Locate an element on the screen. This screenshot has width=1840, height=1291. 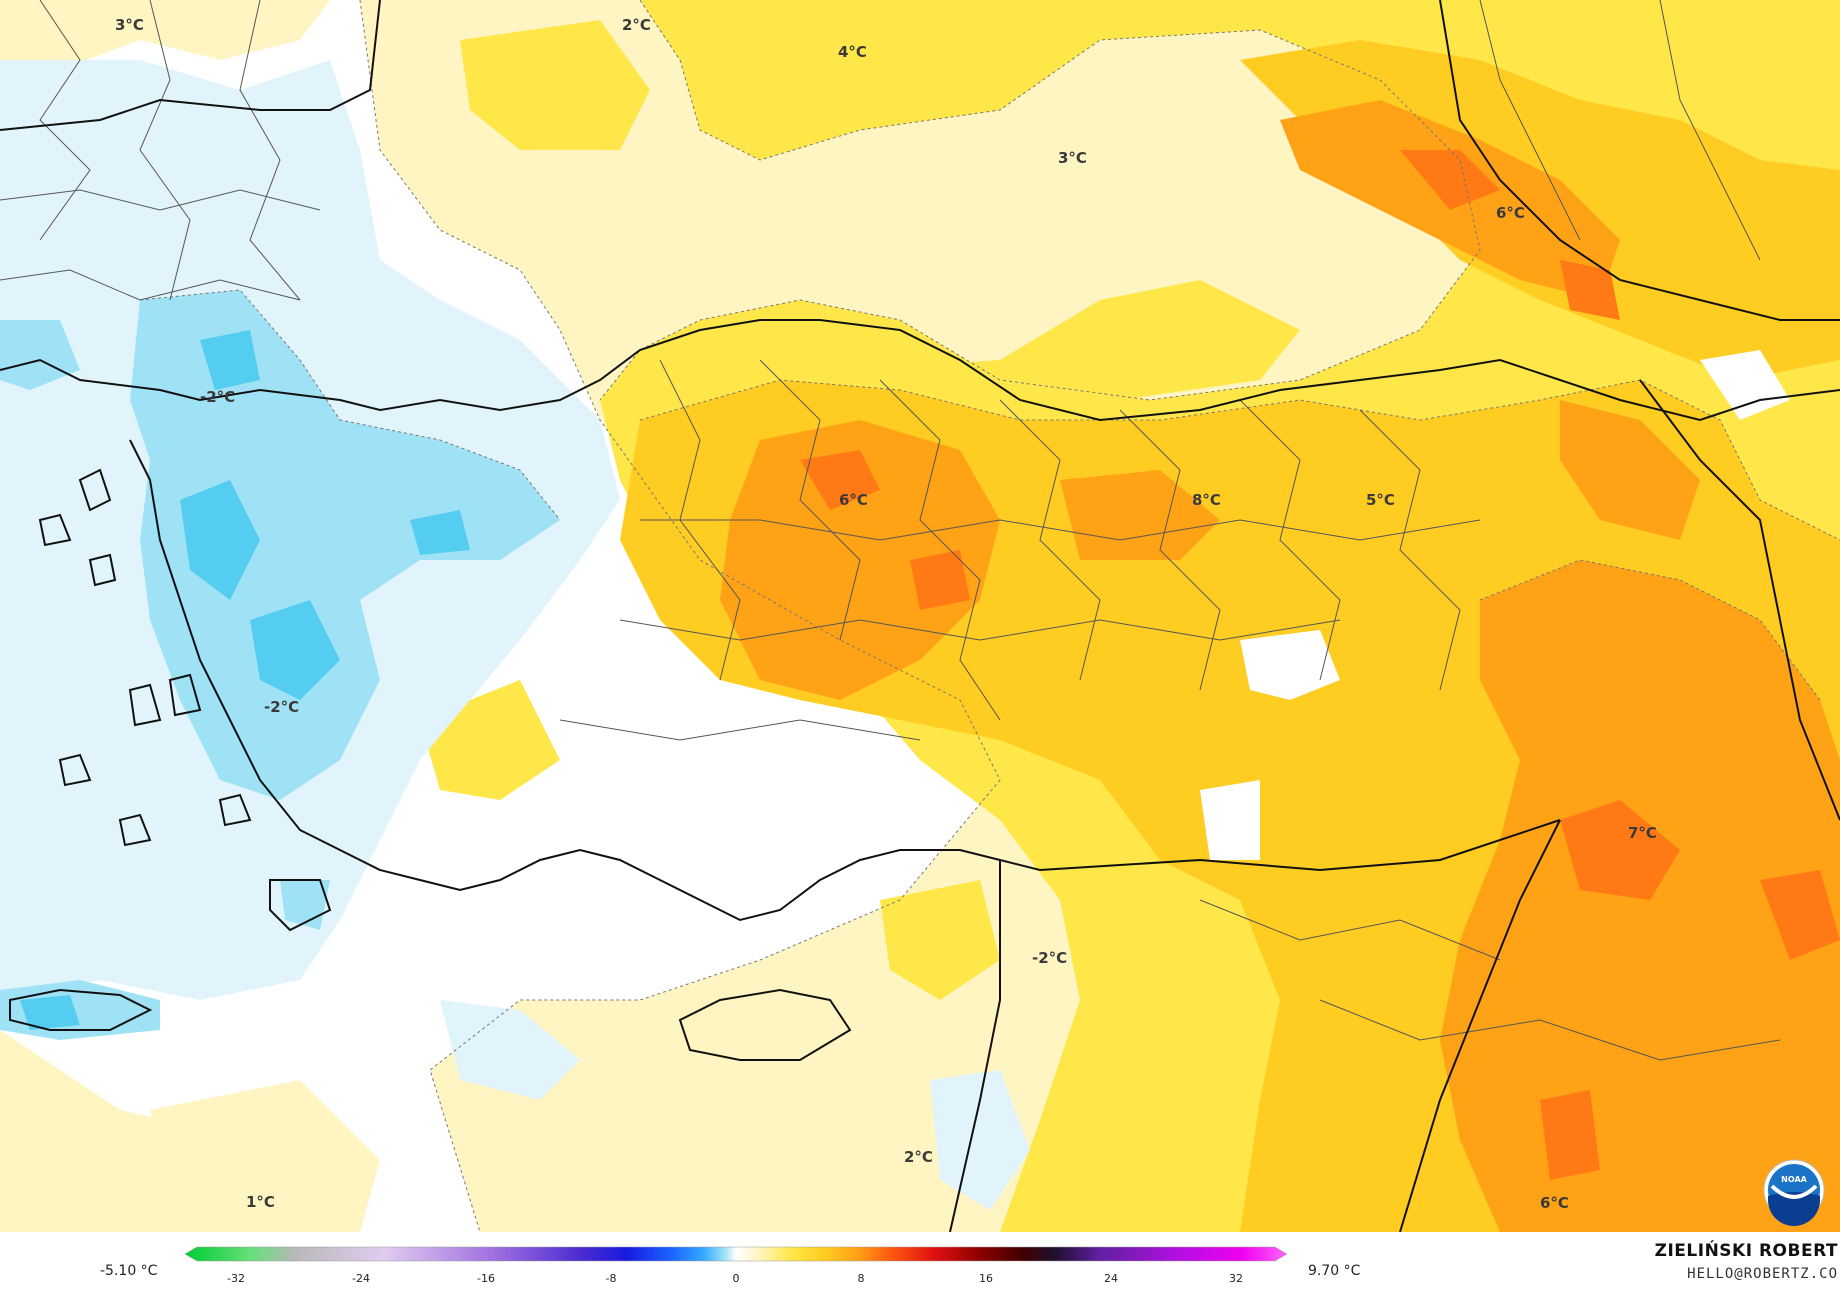
colorbar-ramp is located at coordinates (736, 1254).